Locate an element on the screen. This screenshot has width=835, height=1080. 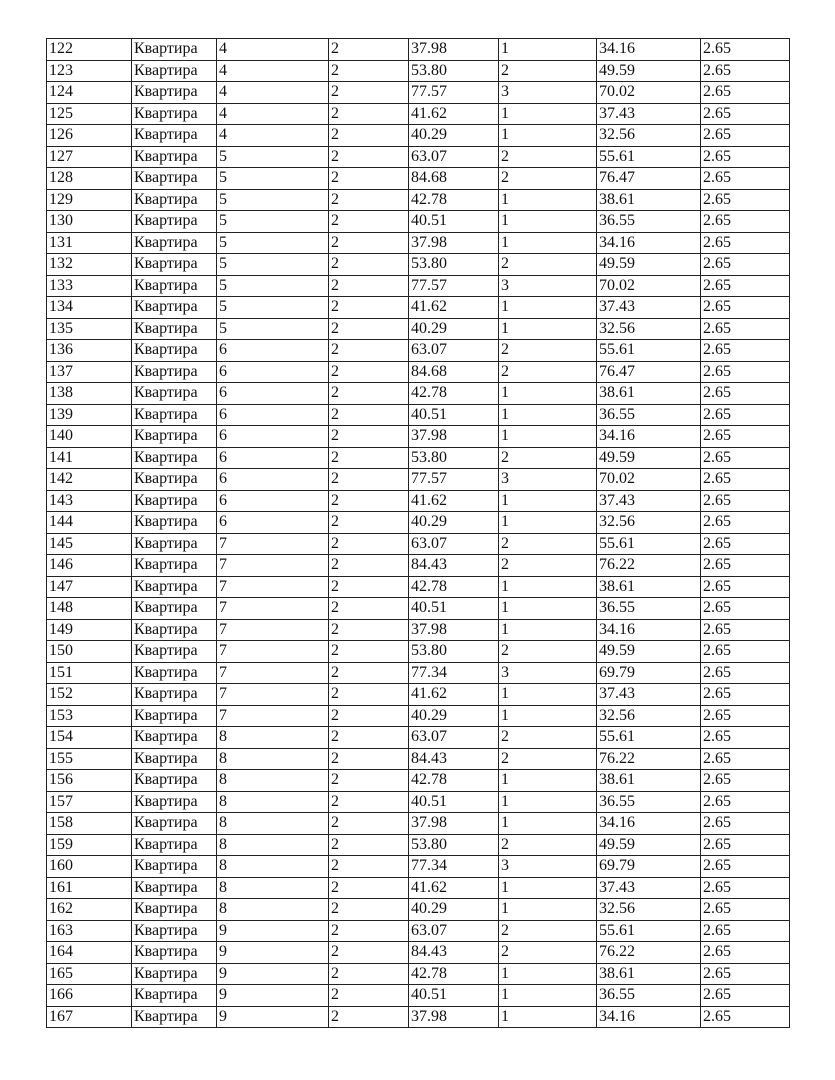
cell-number: 160 is located at coordinates (89, 866).